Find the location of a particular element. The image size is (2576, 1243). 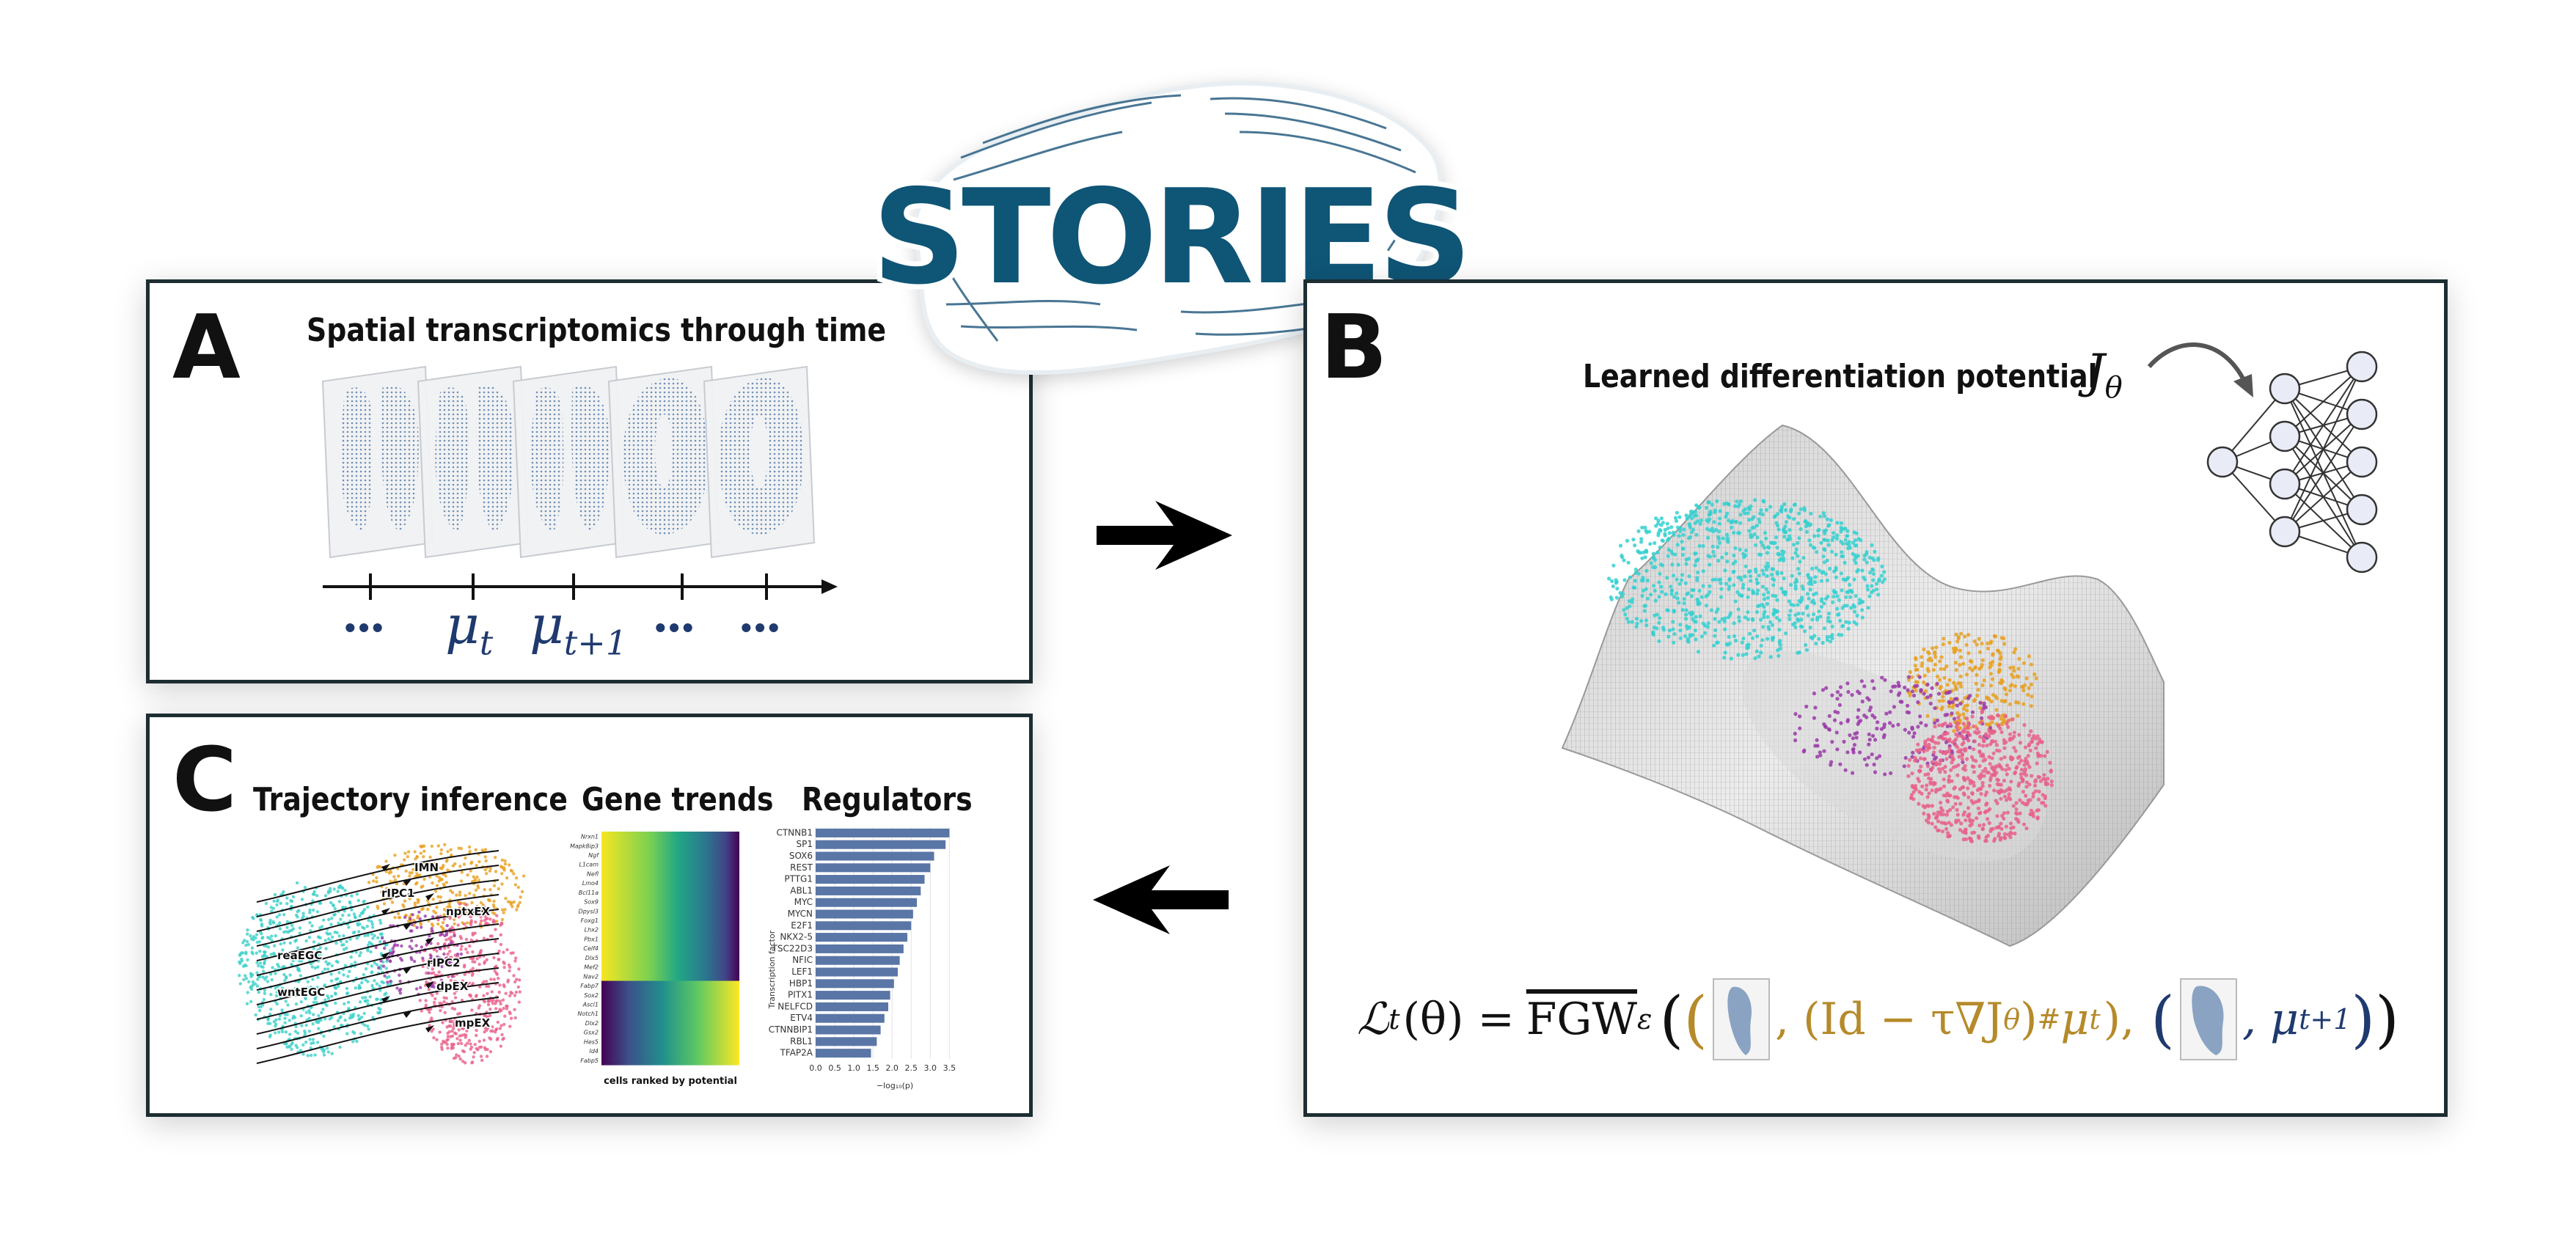

heatmap-row-Lmo4 is located at coordinates (670, 883).